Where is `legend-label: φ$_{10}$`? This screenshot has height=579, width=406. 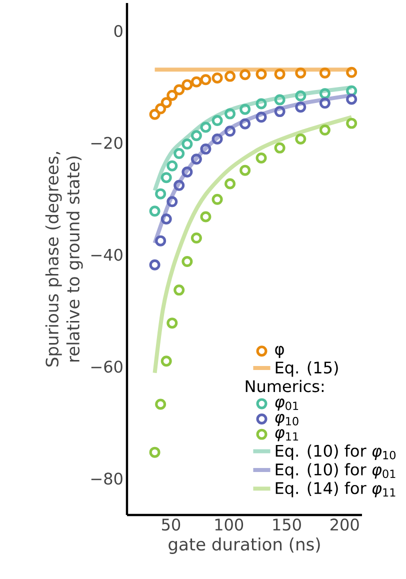
legend-label: φ$_{10}$ is located at coordinates (286, 420).